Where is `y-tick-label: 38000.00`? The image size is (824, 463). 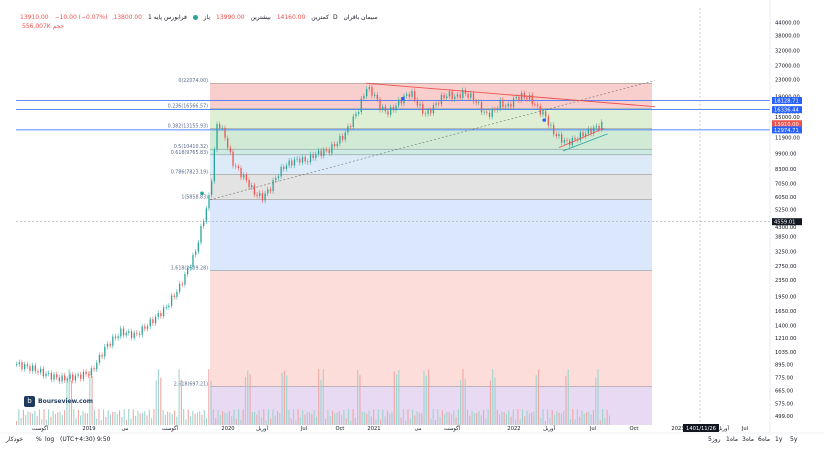 y-tick-label: 38000.00 is located at coordinates (787, 37).